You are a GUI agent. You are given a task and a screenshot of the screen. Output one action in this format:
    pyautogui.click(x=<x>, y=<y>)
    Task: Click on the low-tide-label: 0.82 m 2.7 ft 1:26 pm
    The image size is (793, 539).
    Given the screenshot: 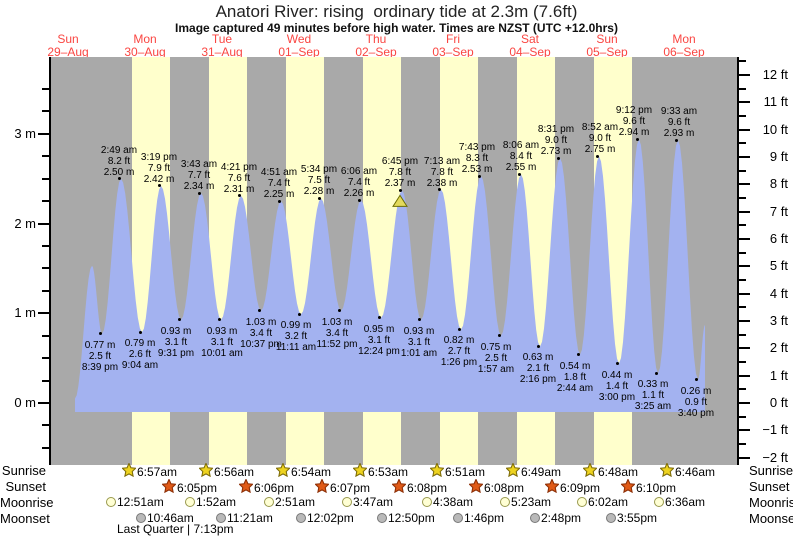 What is the action you would take?
    pyautogui.click(x=459, y=352)
    